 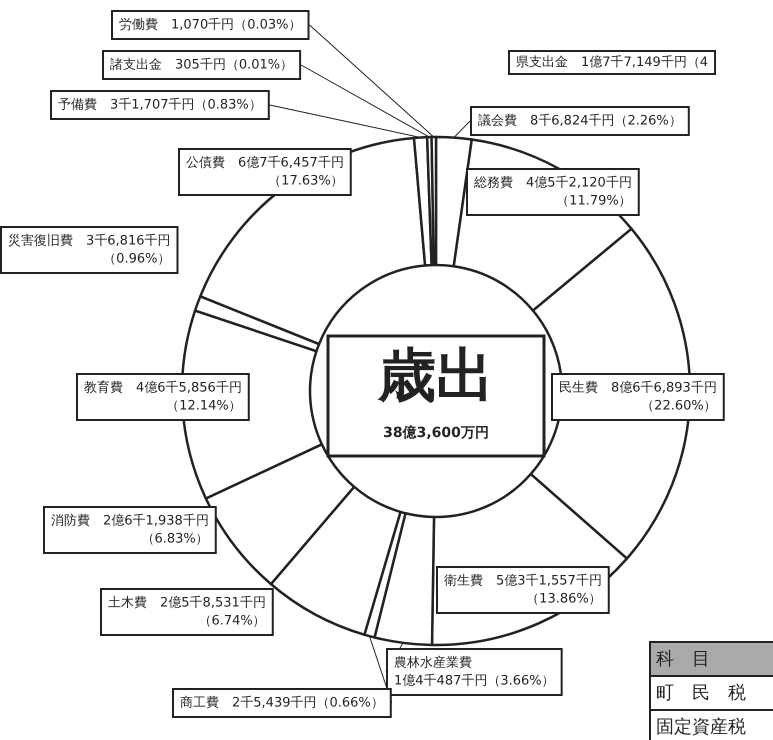 I want to click on slice-label: 教育費 4億6千5,856千円（12.14%）, so click(x=163, y=397).